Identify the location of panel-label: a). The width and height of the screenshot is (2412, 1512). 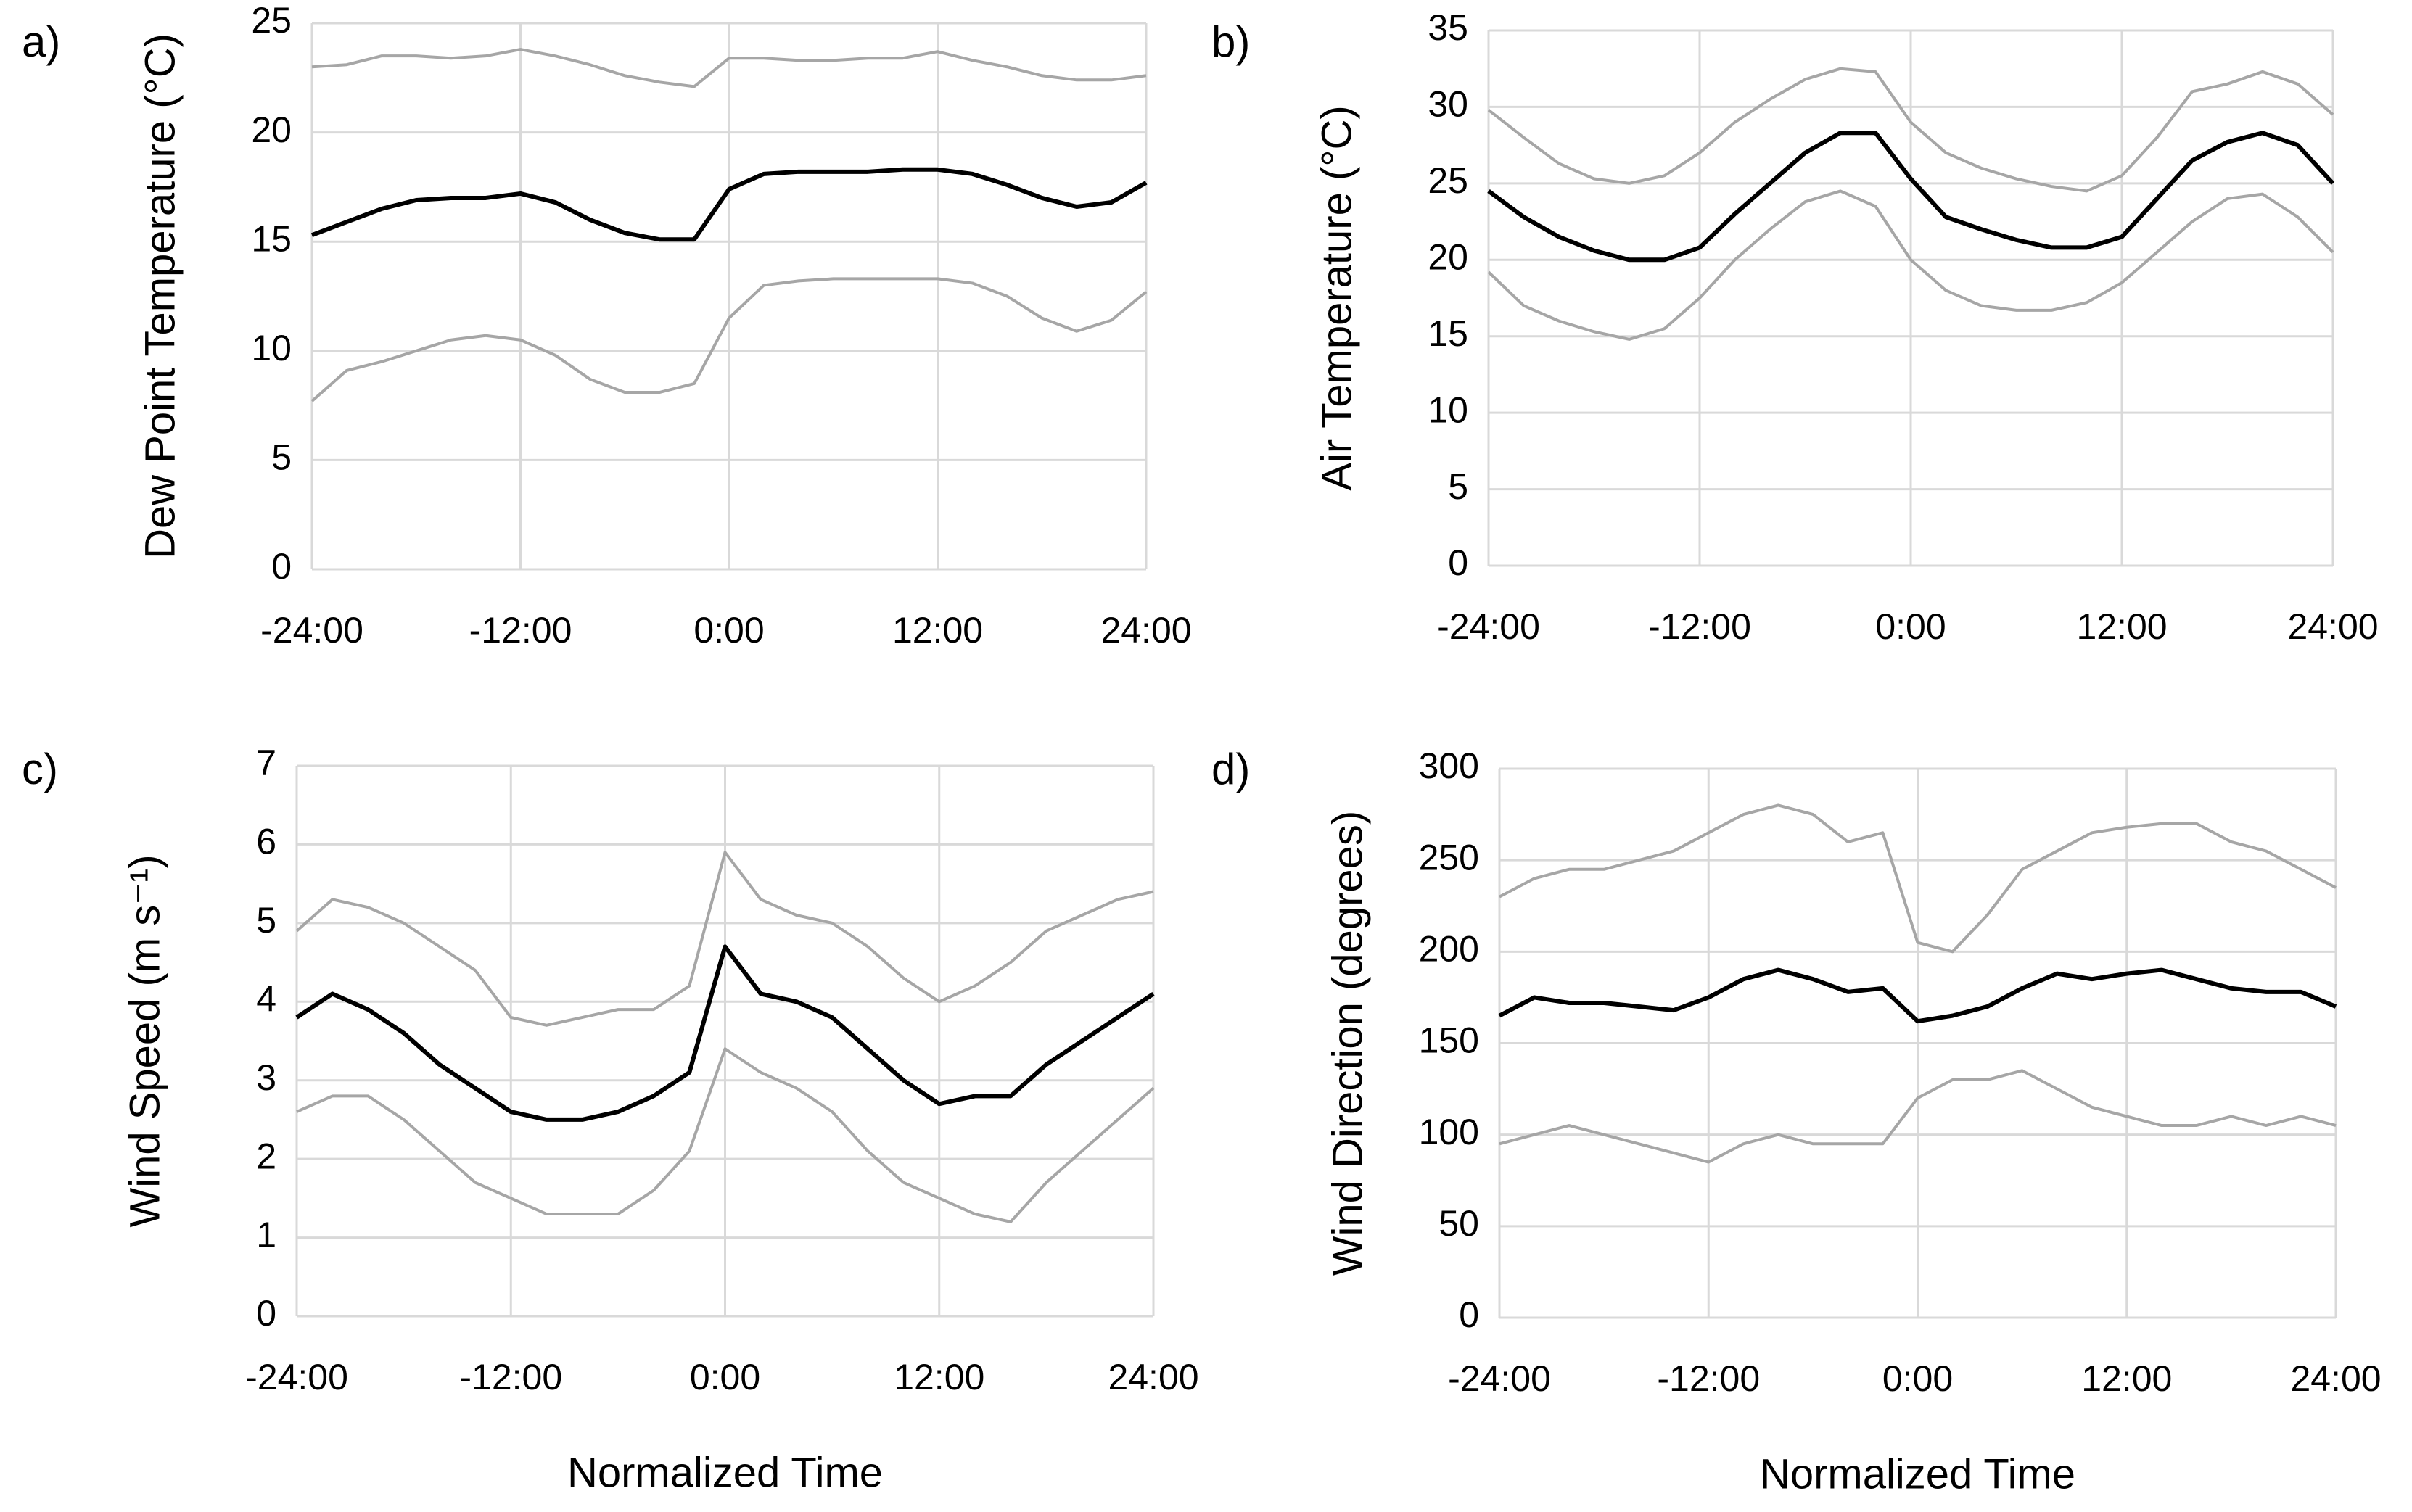
(41, 41).